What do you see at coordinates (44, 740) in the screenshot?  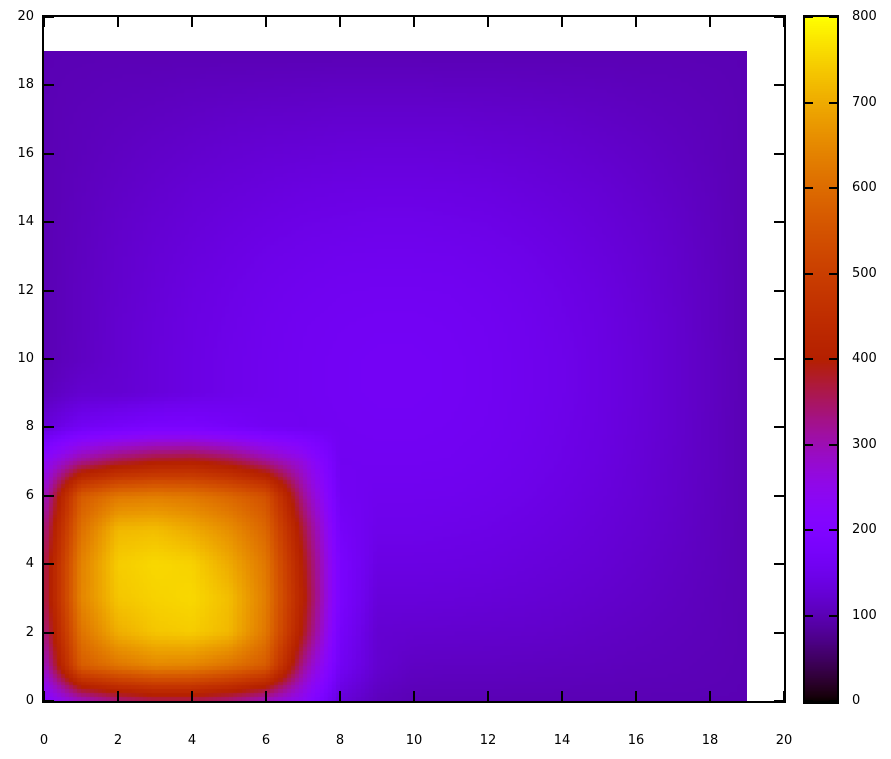 I see `x-tick-label: 0` at bounding box center [44, 740].